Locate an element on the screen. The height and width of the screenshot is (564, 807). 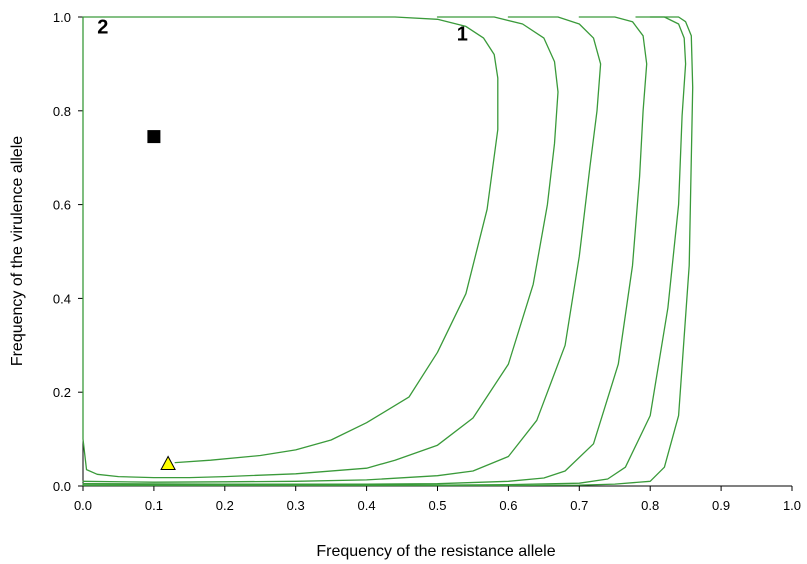
x-tick-label: 0.5 is located at coordinates (437, 505).